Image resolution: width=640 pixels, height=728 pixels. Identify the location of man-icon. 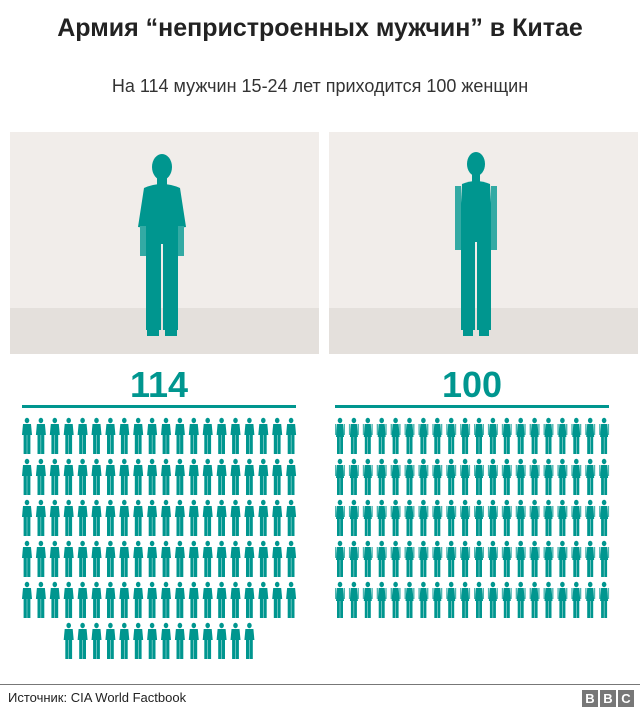
(162, 245).